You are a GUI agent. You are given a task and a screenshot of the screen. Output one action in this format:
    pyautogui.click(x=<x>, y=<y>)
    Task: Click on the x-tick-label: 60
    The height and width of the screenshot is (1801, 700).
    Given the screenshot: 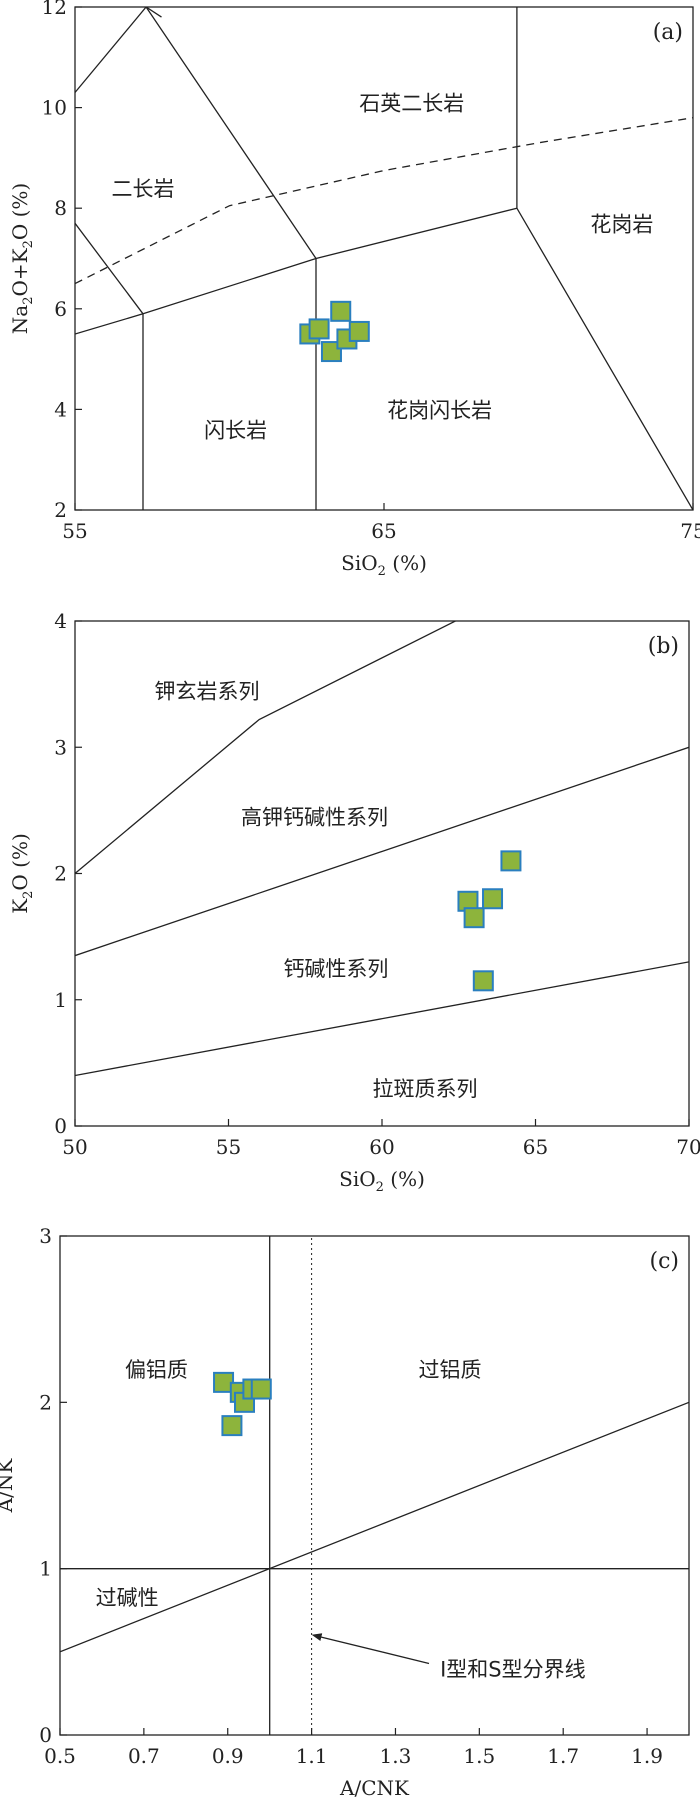 What is the action you would take?
    pyautogui.click(x=381, y=1147)
    